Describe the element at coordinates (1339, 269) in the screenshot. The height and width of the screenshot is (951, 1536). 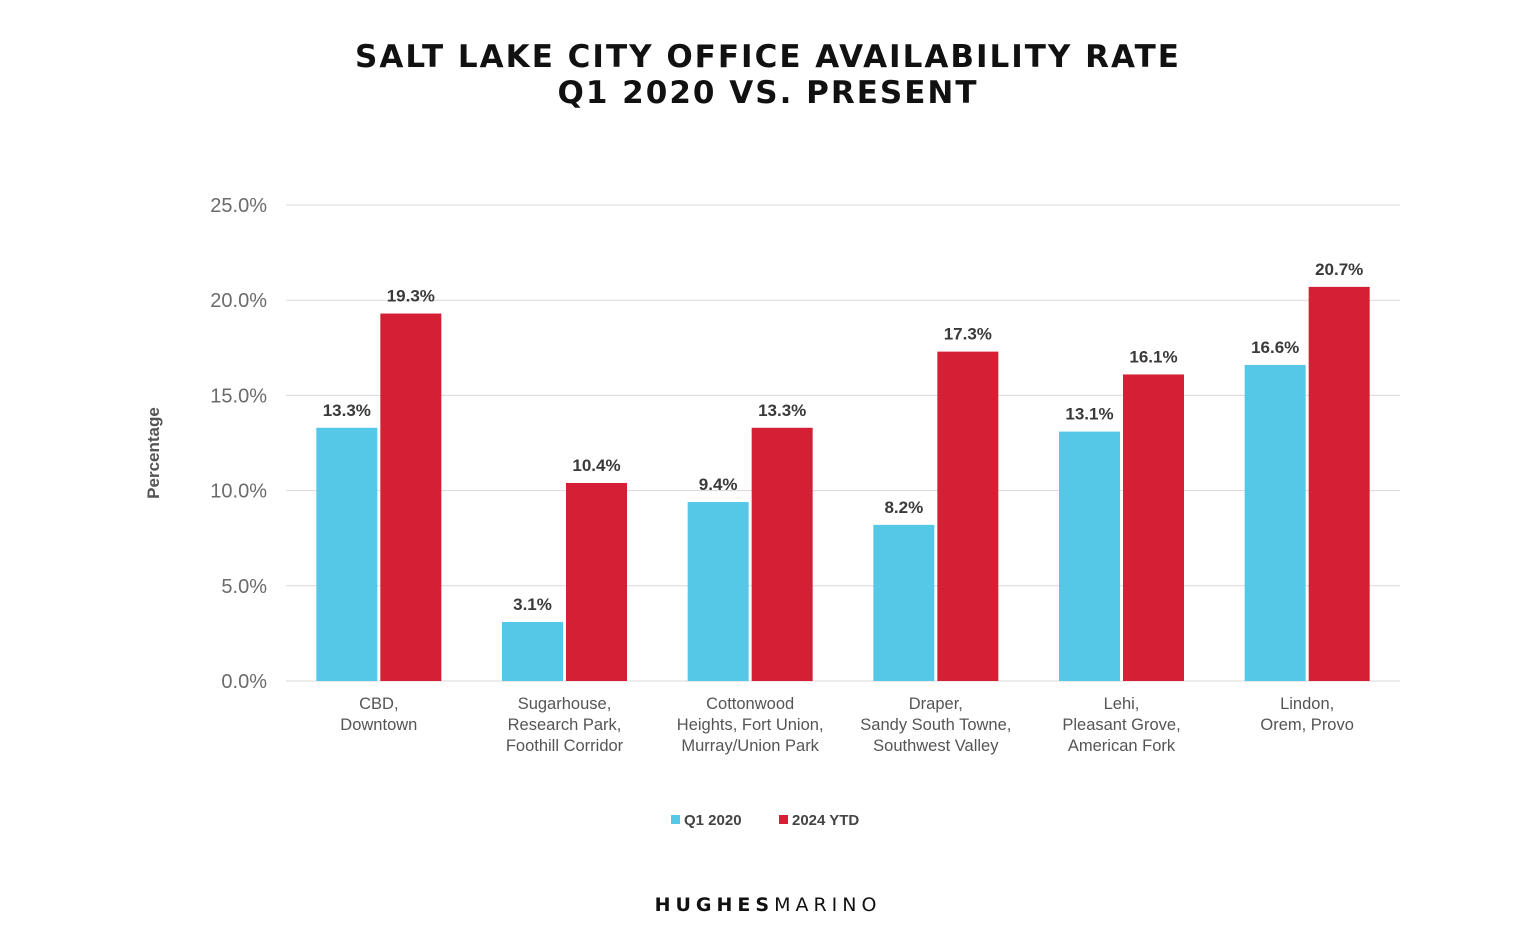
I see `data-label: 20.7%` at that location.